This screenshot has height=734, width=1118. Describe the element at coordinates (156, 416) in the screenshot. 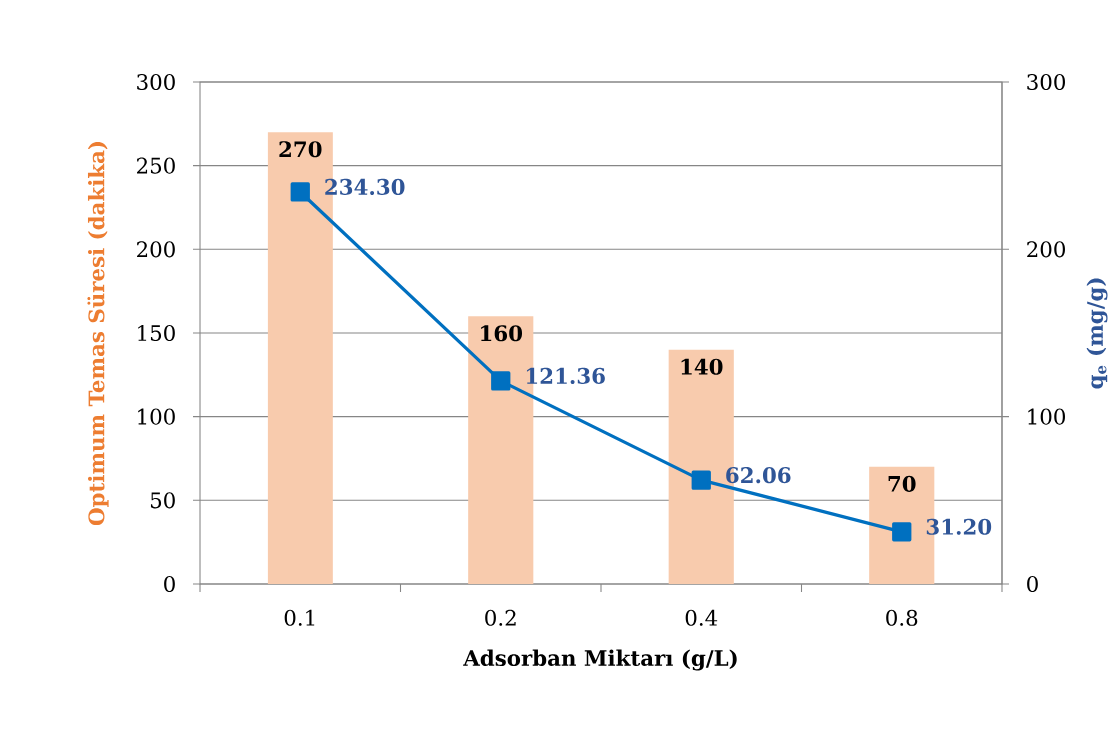

I see `y-tick-label: 100` at that location.